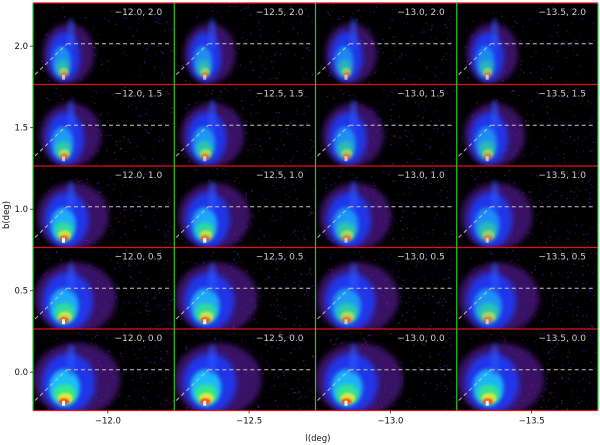  I want to click on panel: −12.0, 2.0, so click(104, 44).